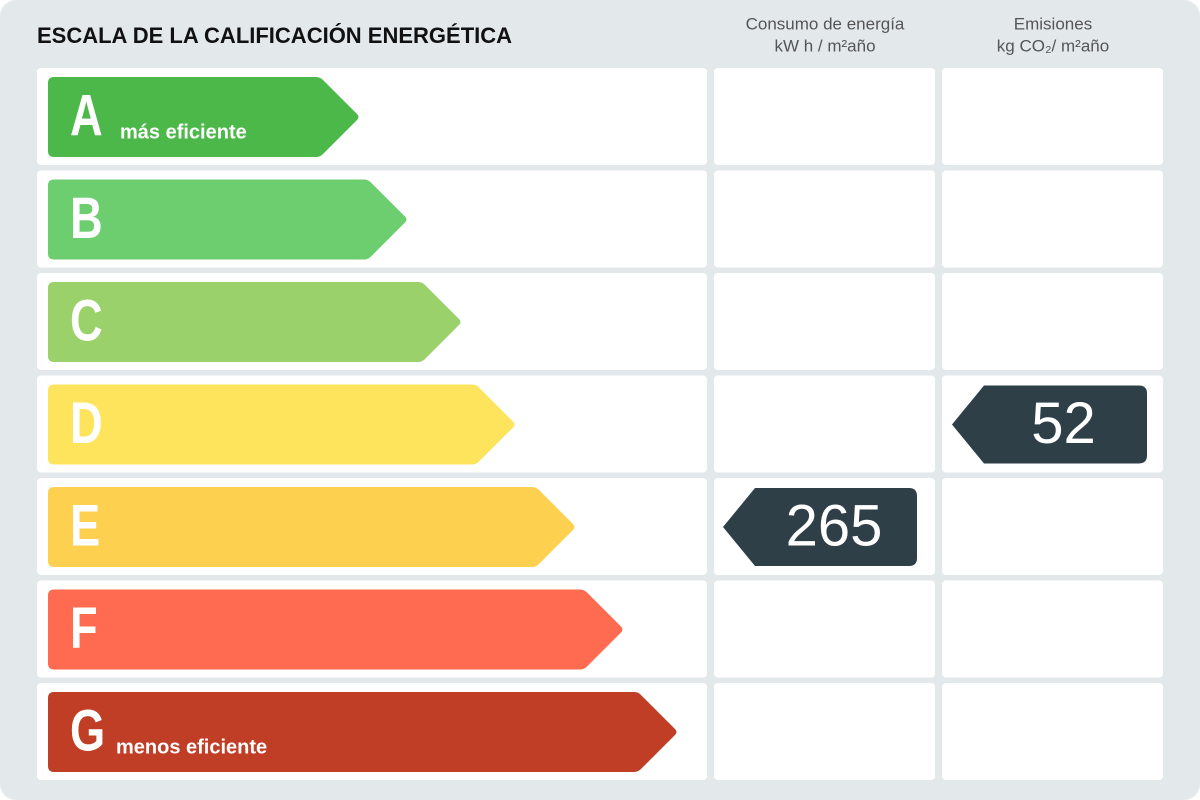 This screenshot has height=800, width=1200. I want to click on value-text: 265, so click(834, 525).